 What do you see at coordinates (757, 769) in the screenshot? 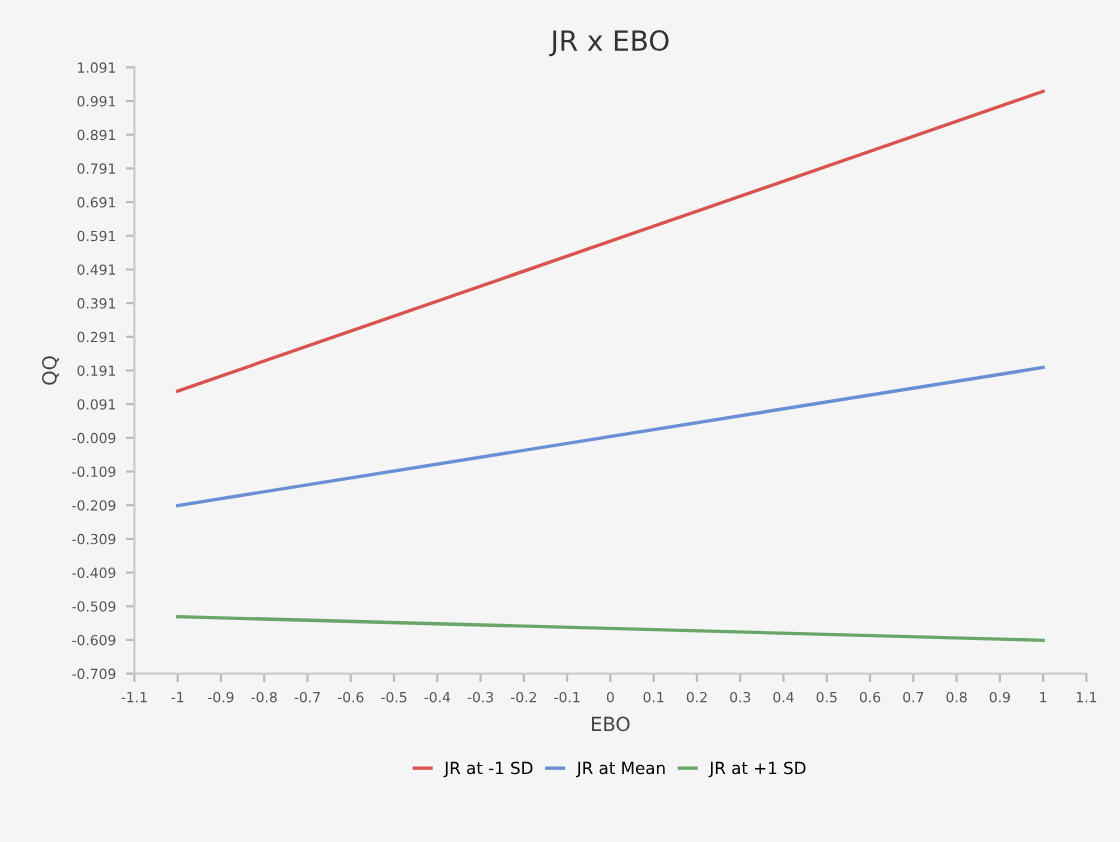
I see `legend-label: JR at +1 SD` at bounding box center [757, 769].